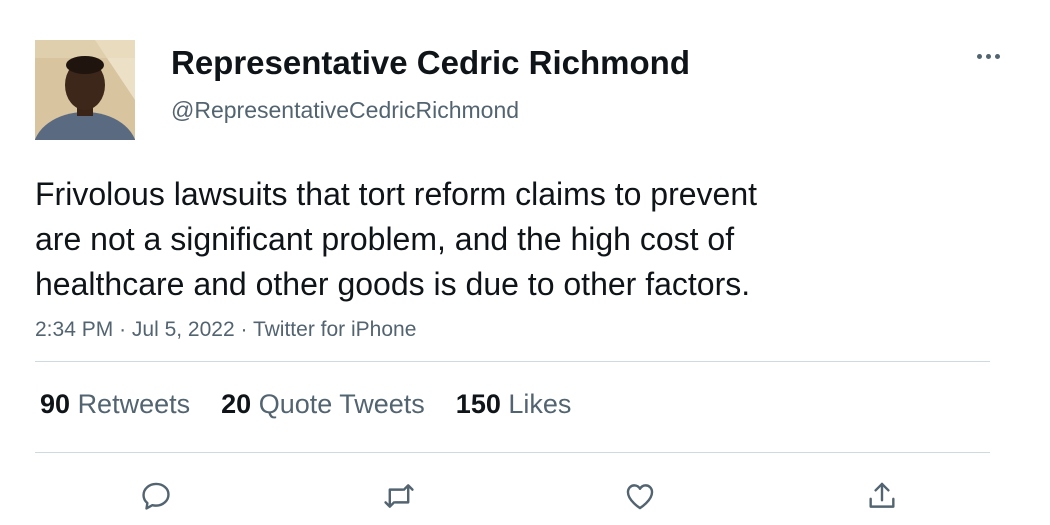  Describe the element at coordinates (74, 329) in the screenshot. I see `tweet-time: 2:34 PM` at that location.